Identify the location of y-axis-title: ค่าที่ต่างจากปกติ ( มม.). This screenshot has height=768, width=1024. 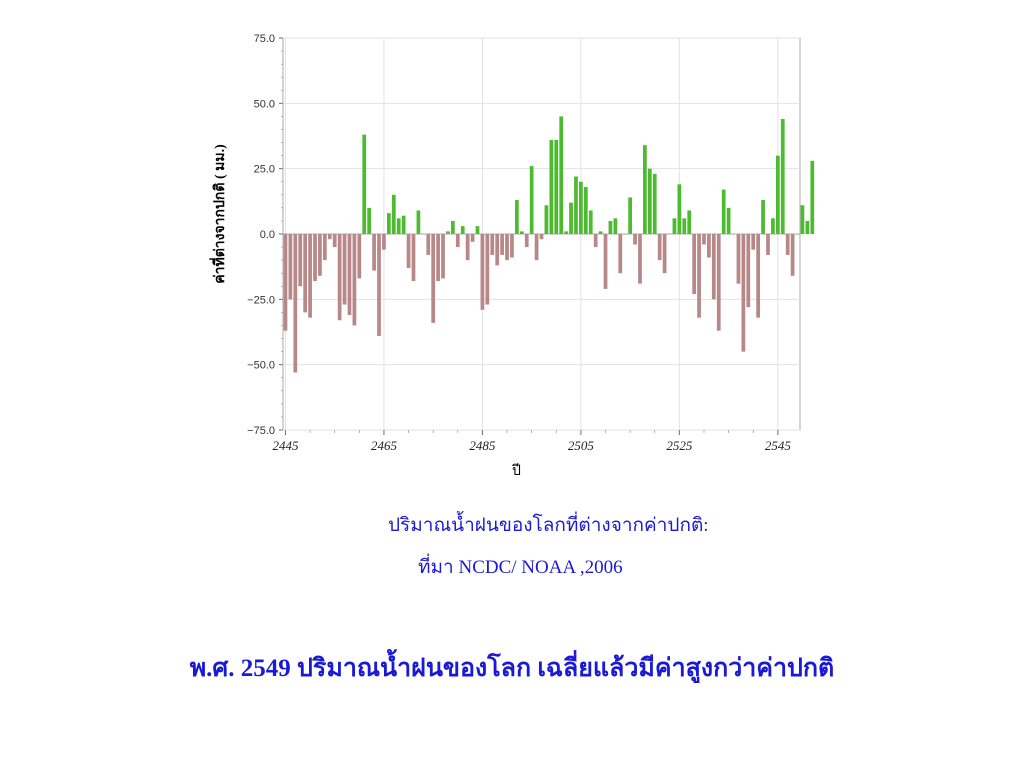
(218, 214).